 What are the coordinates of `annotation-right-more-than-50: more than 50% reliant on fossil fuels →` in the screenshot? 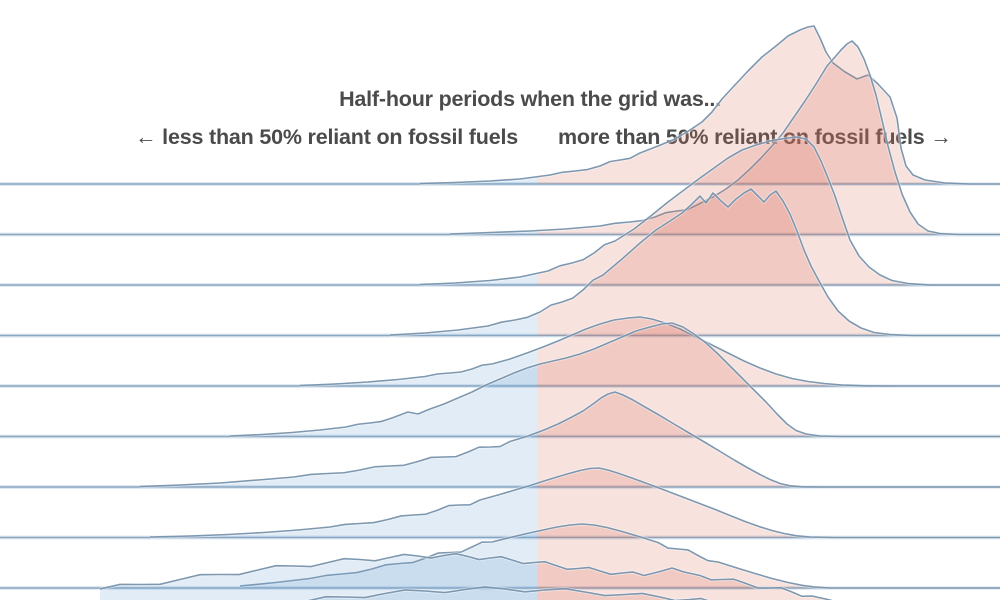 It's located at (755, 137).